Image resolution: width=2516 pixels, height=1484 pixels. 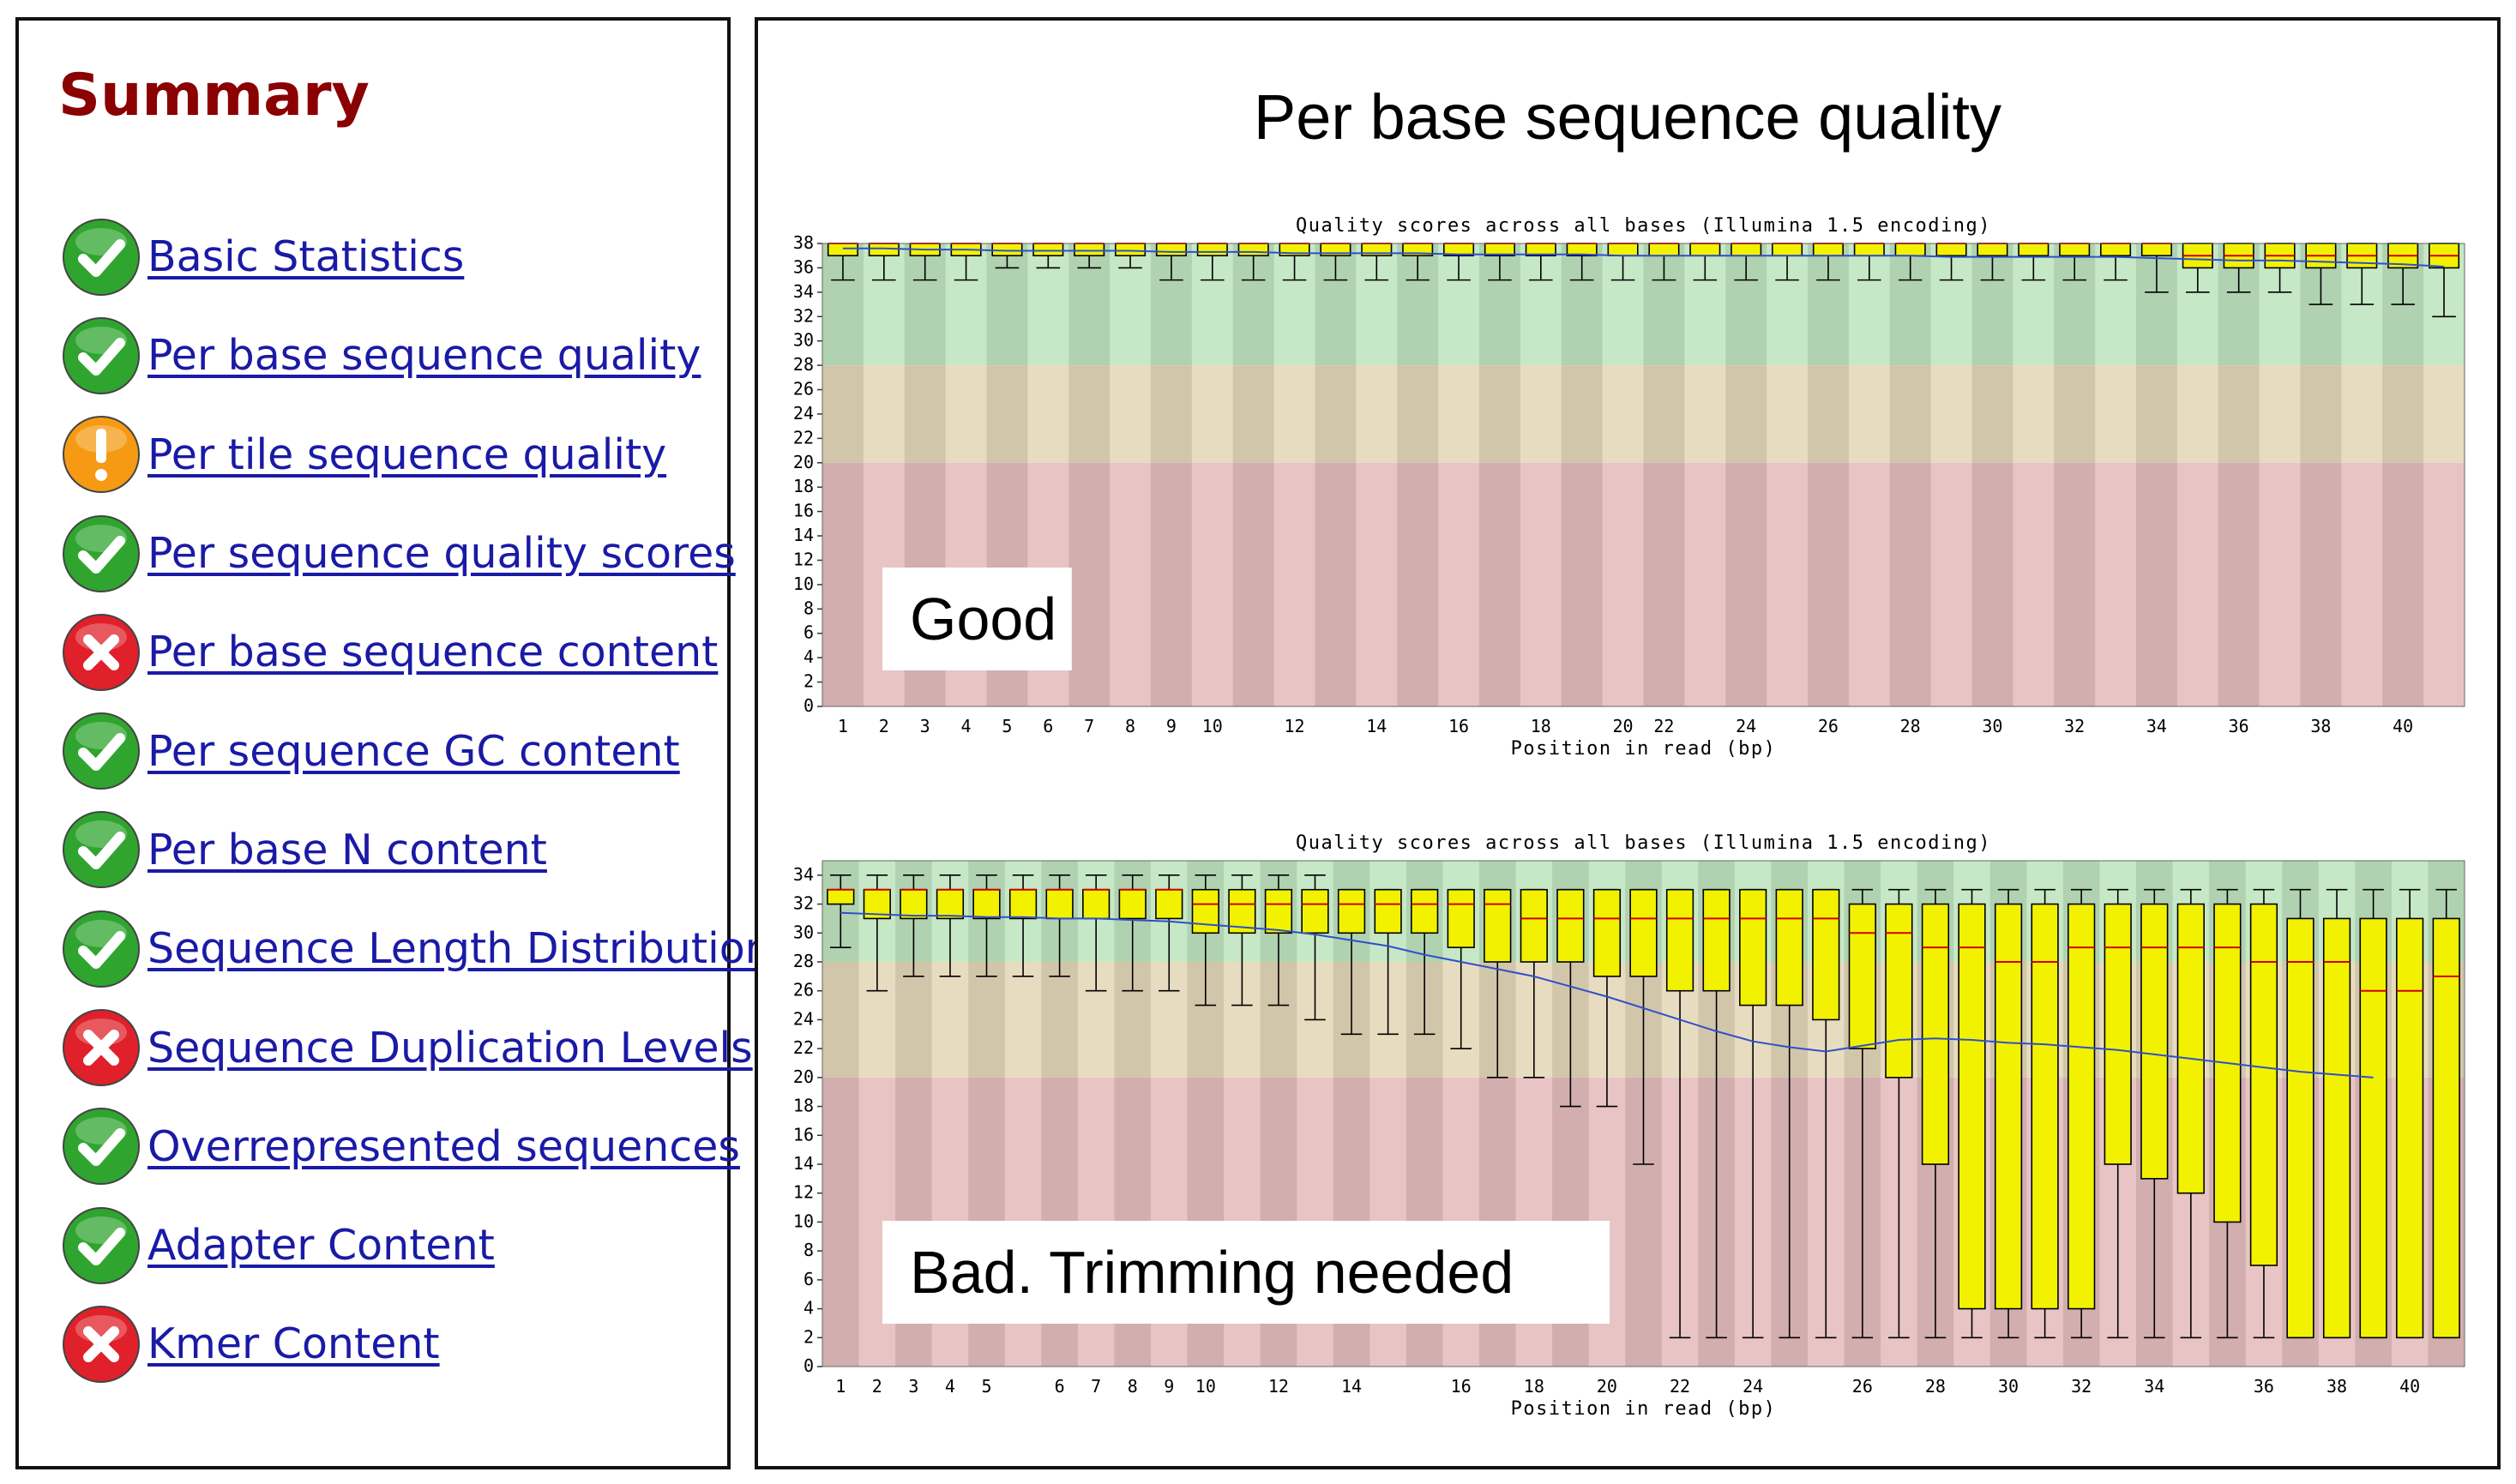 I want to click on module-link: Sequence Length Distribution, so click(x=459, y=949).